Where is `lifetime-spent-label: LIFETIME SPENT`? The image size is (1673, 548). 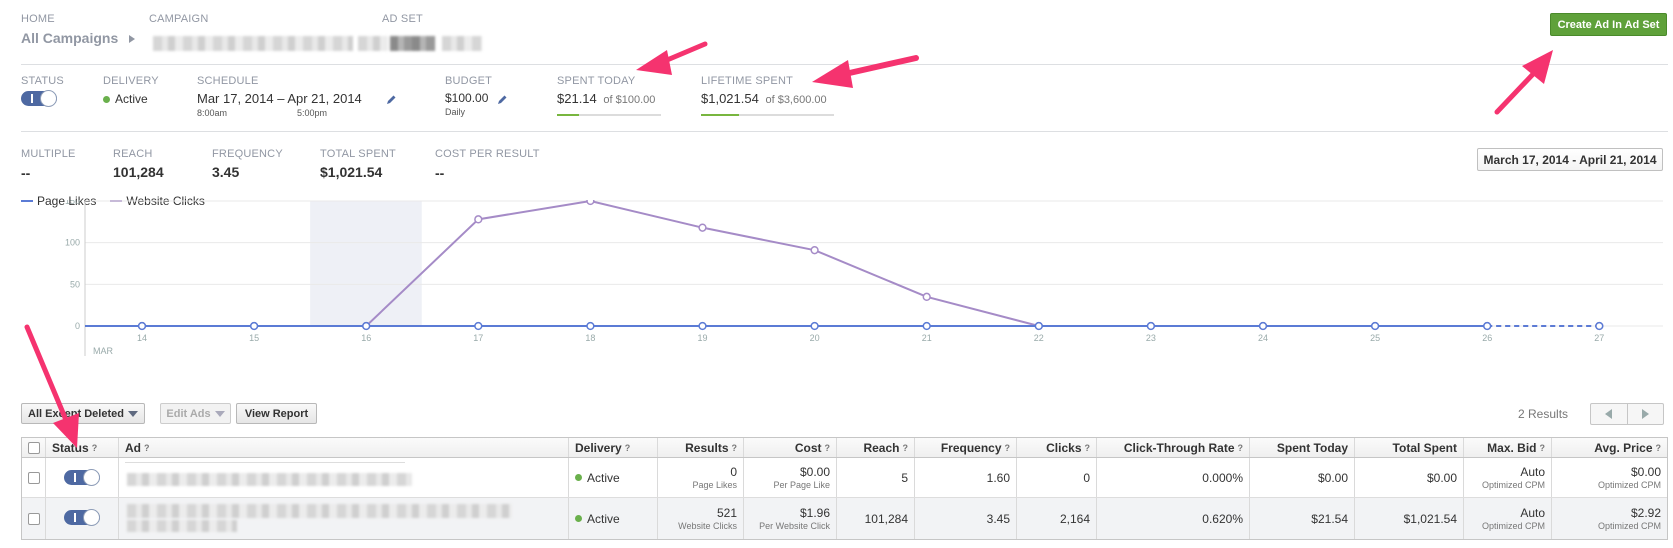
lifetime-spent-label: LIFETIME SPENT is located at coordinates (747, 81).